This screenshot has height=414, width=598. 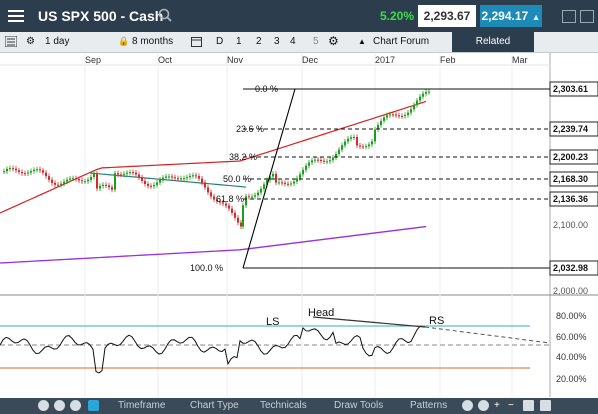 What do you see at coordinates (272, 322) in the screenshot?
I see `left-shoulder-label: LS` at bounding box center [272, 322].